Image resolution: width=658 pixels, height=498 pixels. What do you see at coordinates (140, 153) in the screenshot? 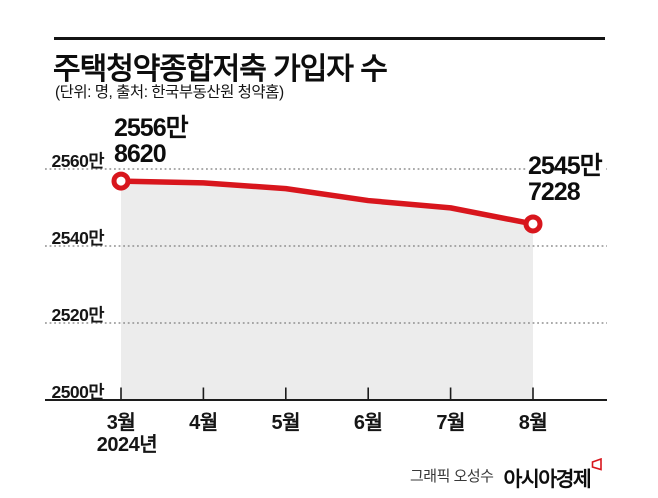
I see `start-point-label-line2: 8620` at bounding box center [140, 153].